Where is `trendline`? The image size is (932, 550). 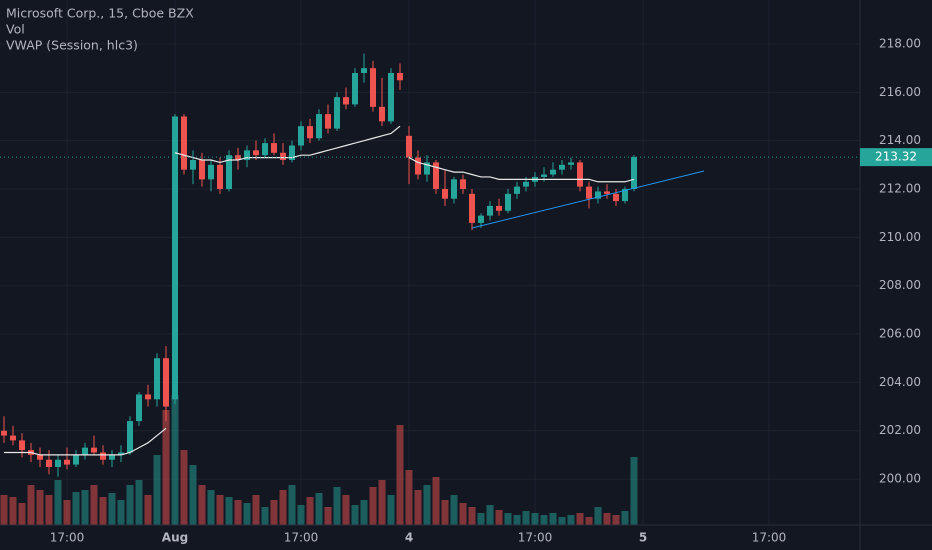 trendline is located at coordinates (588, 199).